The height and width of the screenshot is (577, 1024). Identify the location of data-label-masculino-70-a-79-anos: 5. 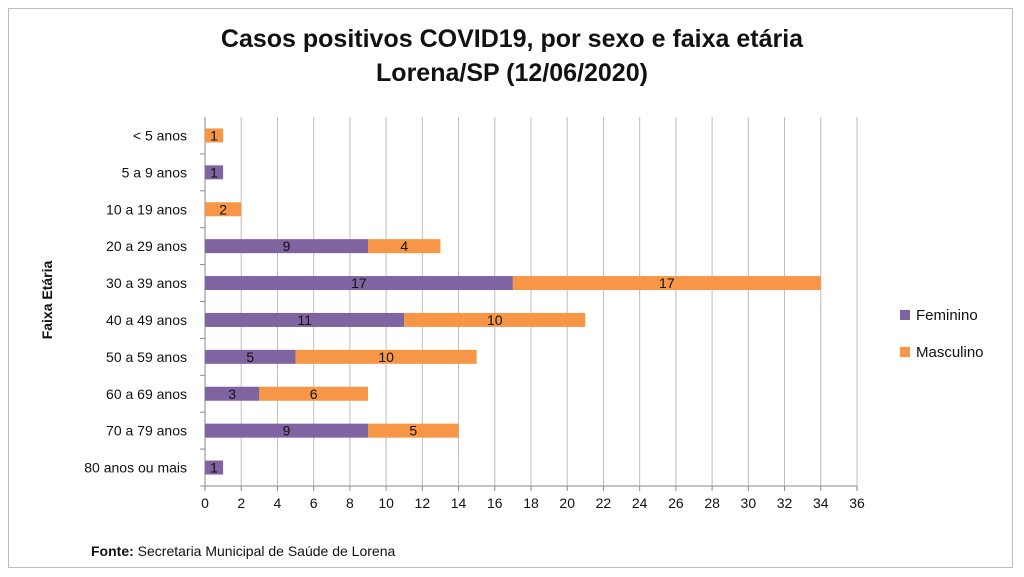
(413, 431).